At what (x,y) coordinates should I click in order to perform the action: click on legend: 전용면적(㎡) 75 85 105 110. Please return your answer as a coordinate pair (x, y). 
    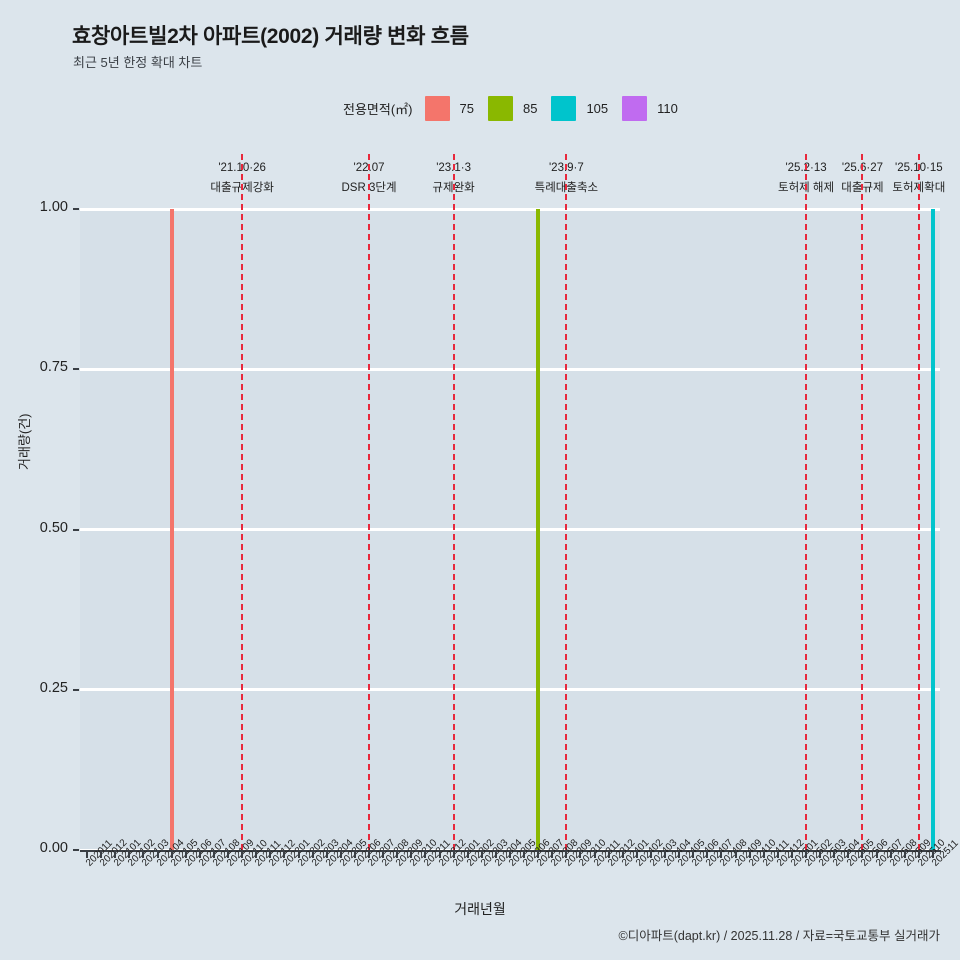
    Looking at the image, I should click on (517, 108).